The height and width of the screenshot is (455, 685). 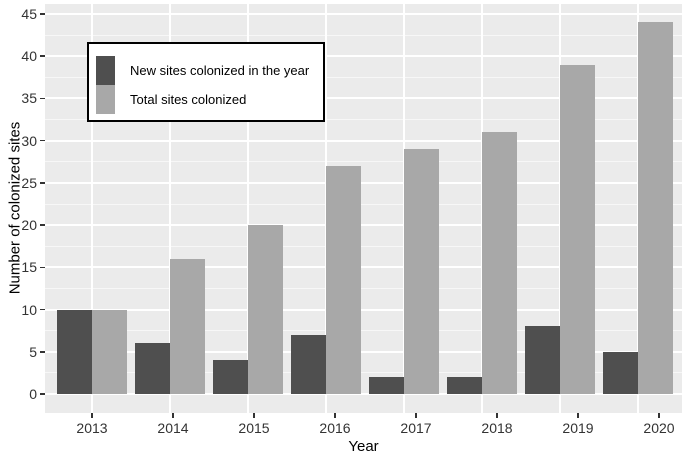 What do you see at coordinates (248, 208) in the screenshot?
I see `gridline-vertical-2015` at bounding box center [248, 208].